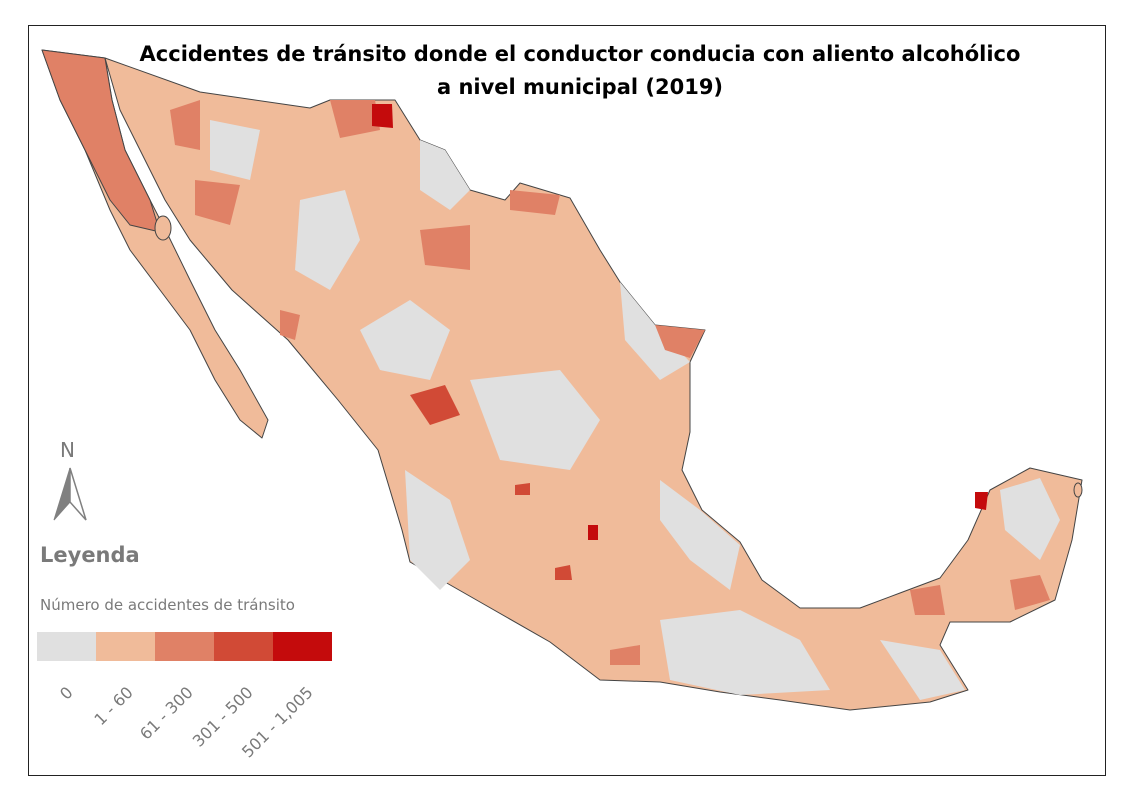 The height and width of the screenshot is (794, 1123). What do you see at coordinates (680, 341) in the screenshot?
I see `region-high-tamaulipas` at bounding box center [680, 341].